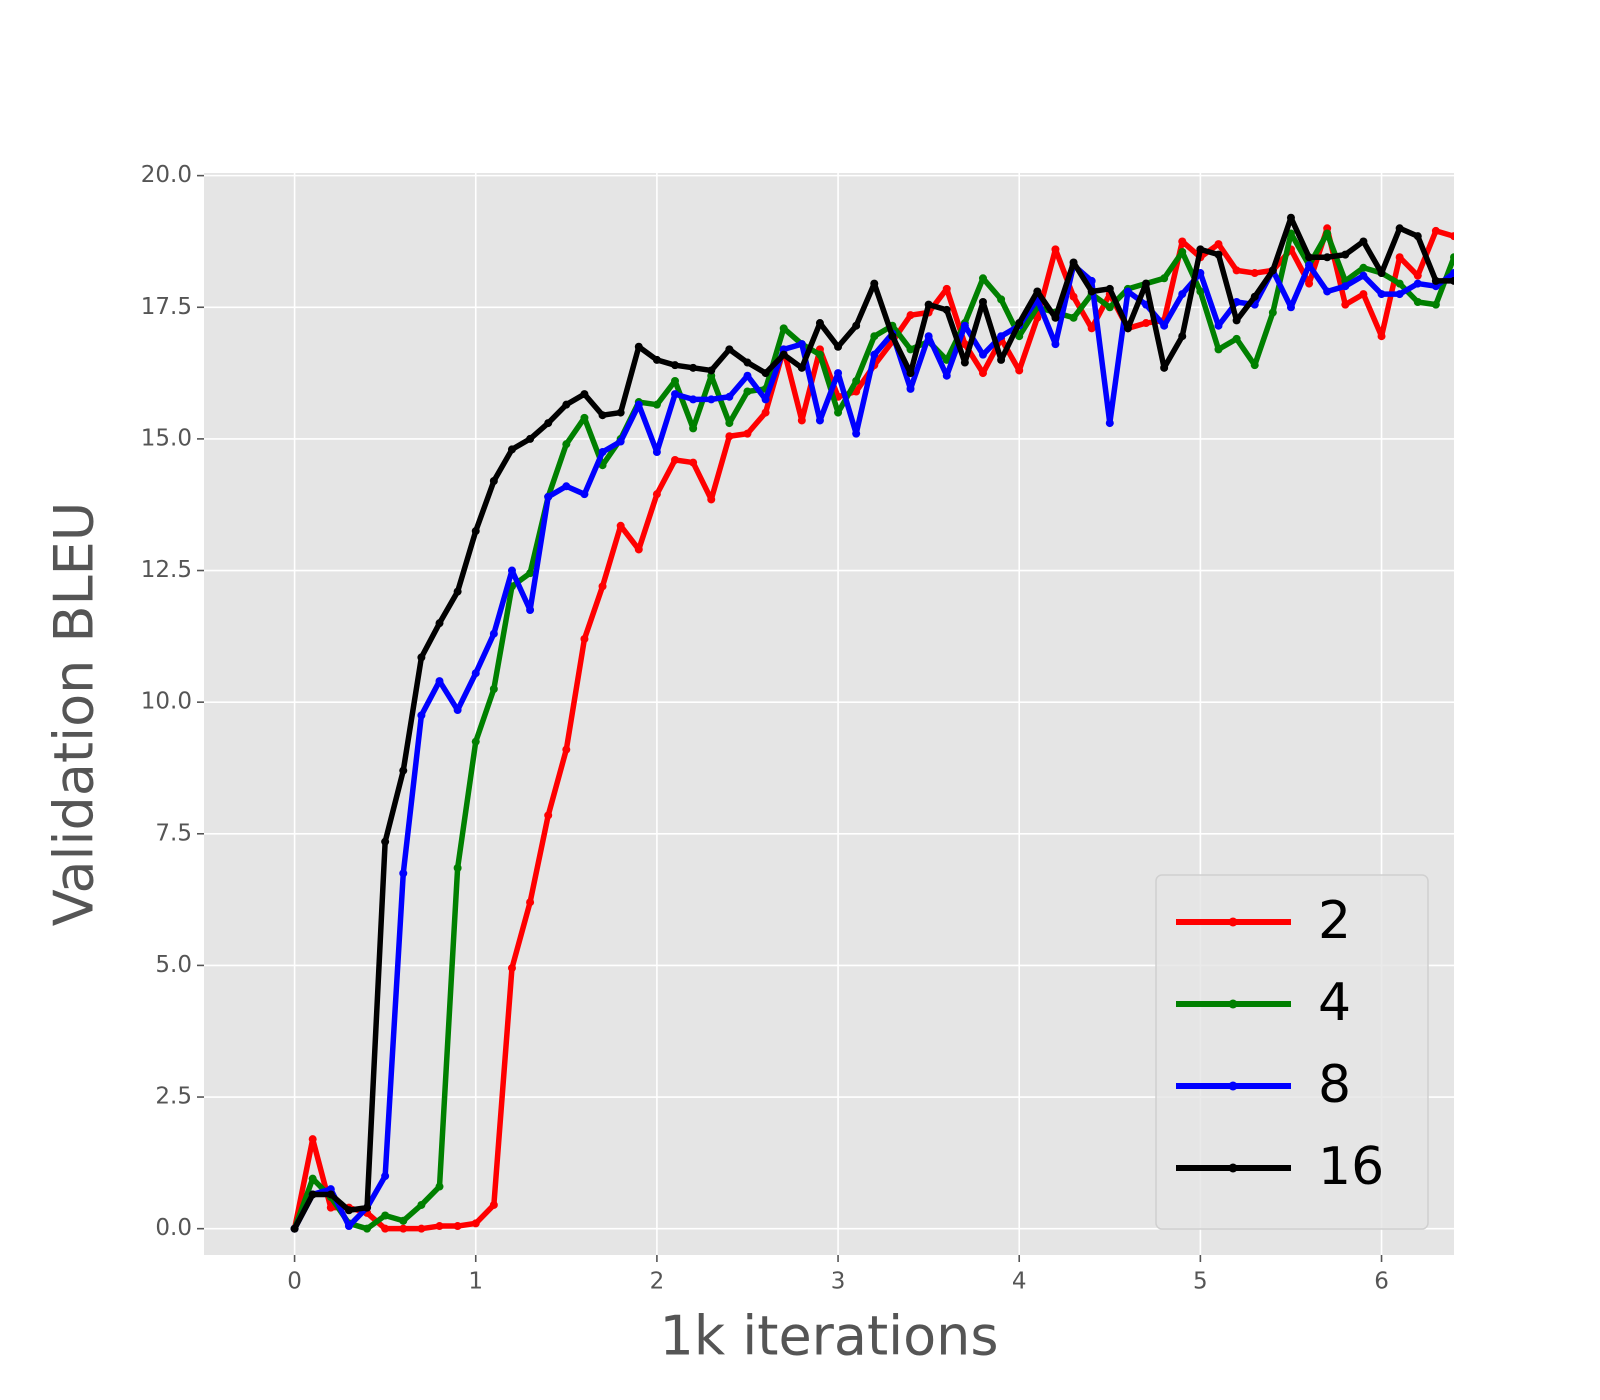 This screenshot has width=1600, height=1400. What do you see at coordinates (173, 1097) in the screenshot?
I see `y-tick-label: 2.5` at bounding box center [173, 1097].